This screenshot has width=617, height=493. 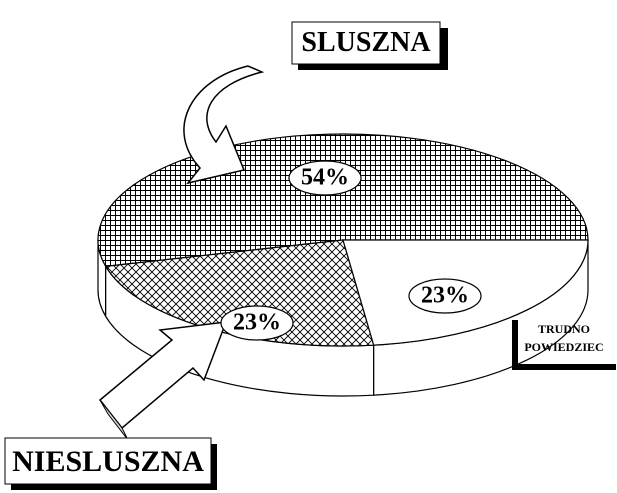 I want to click on category-label: NIESLUSZNA, so click(x=108, y=461).